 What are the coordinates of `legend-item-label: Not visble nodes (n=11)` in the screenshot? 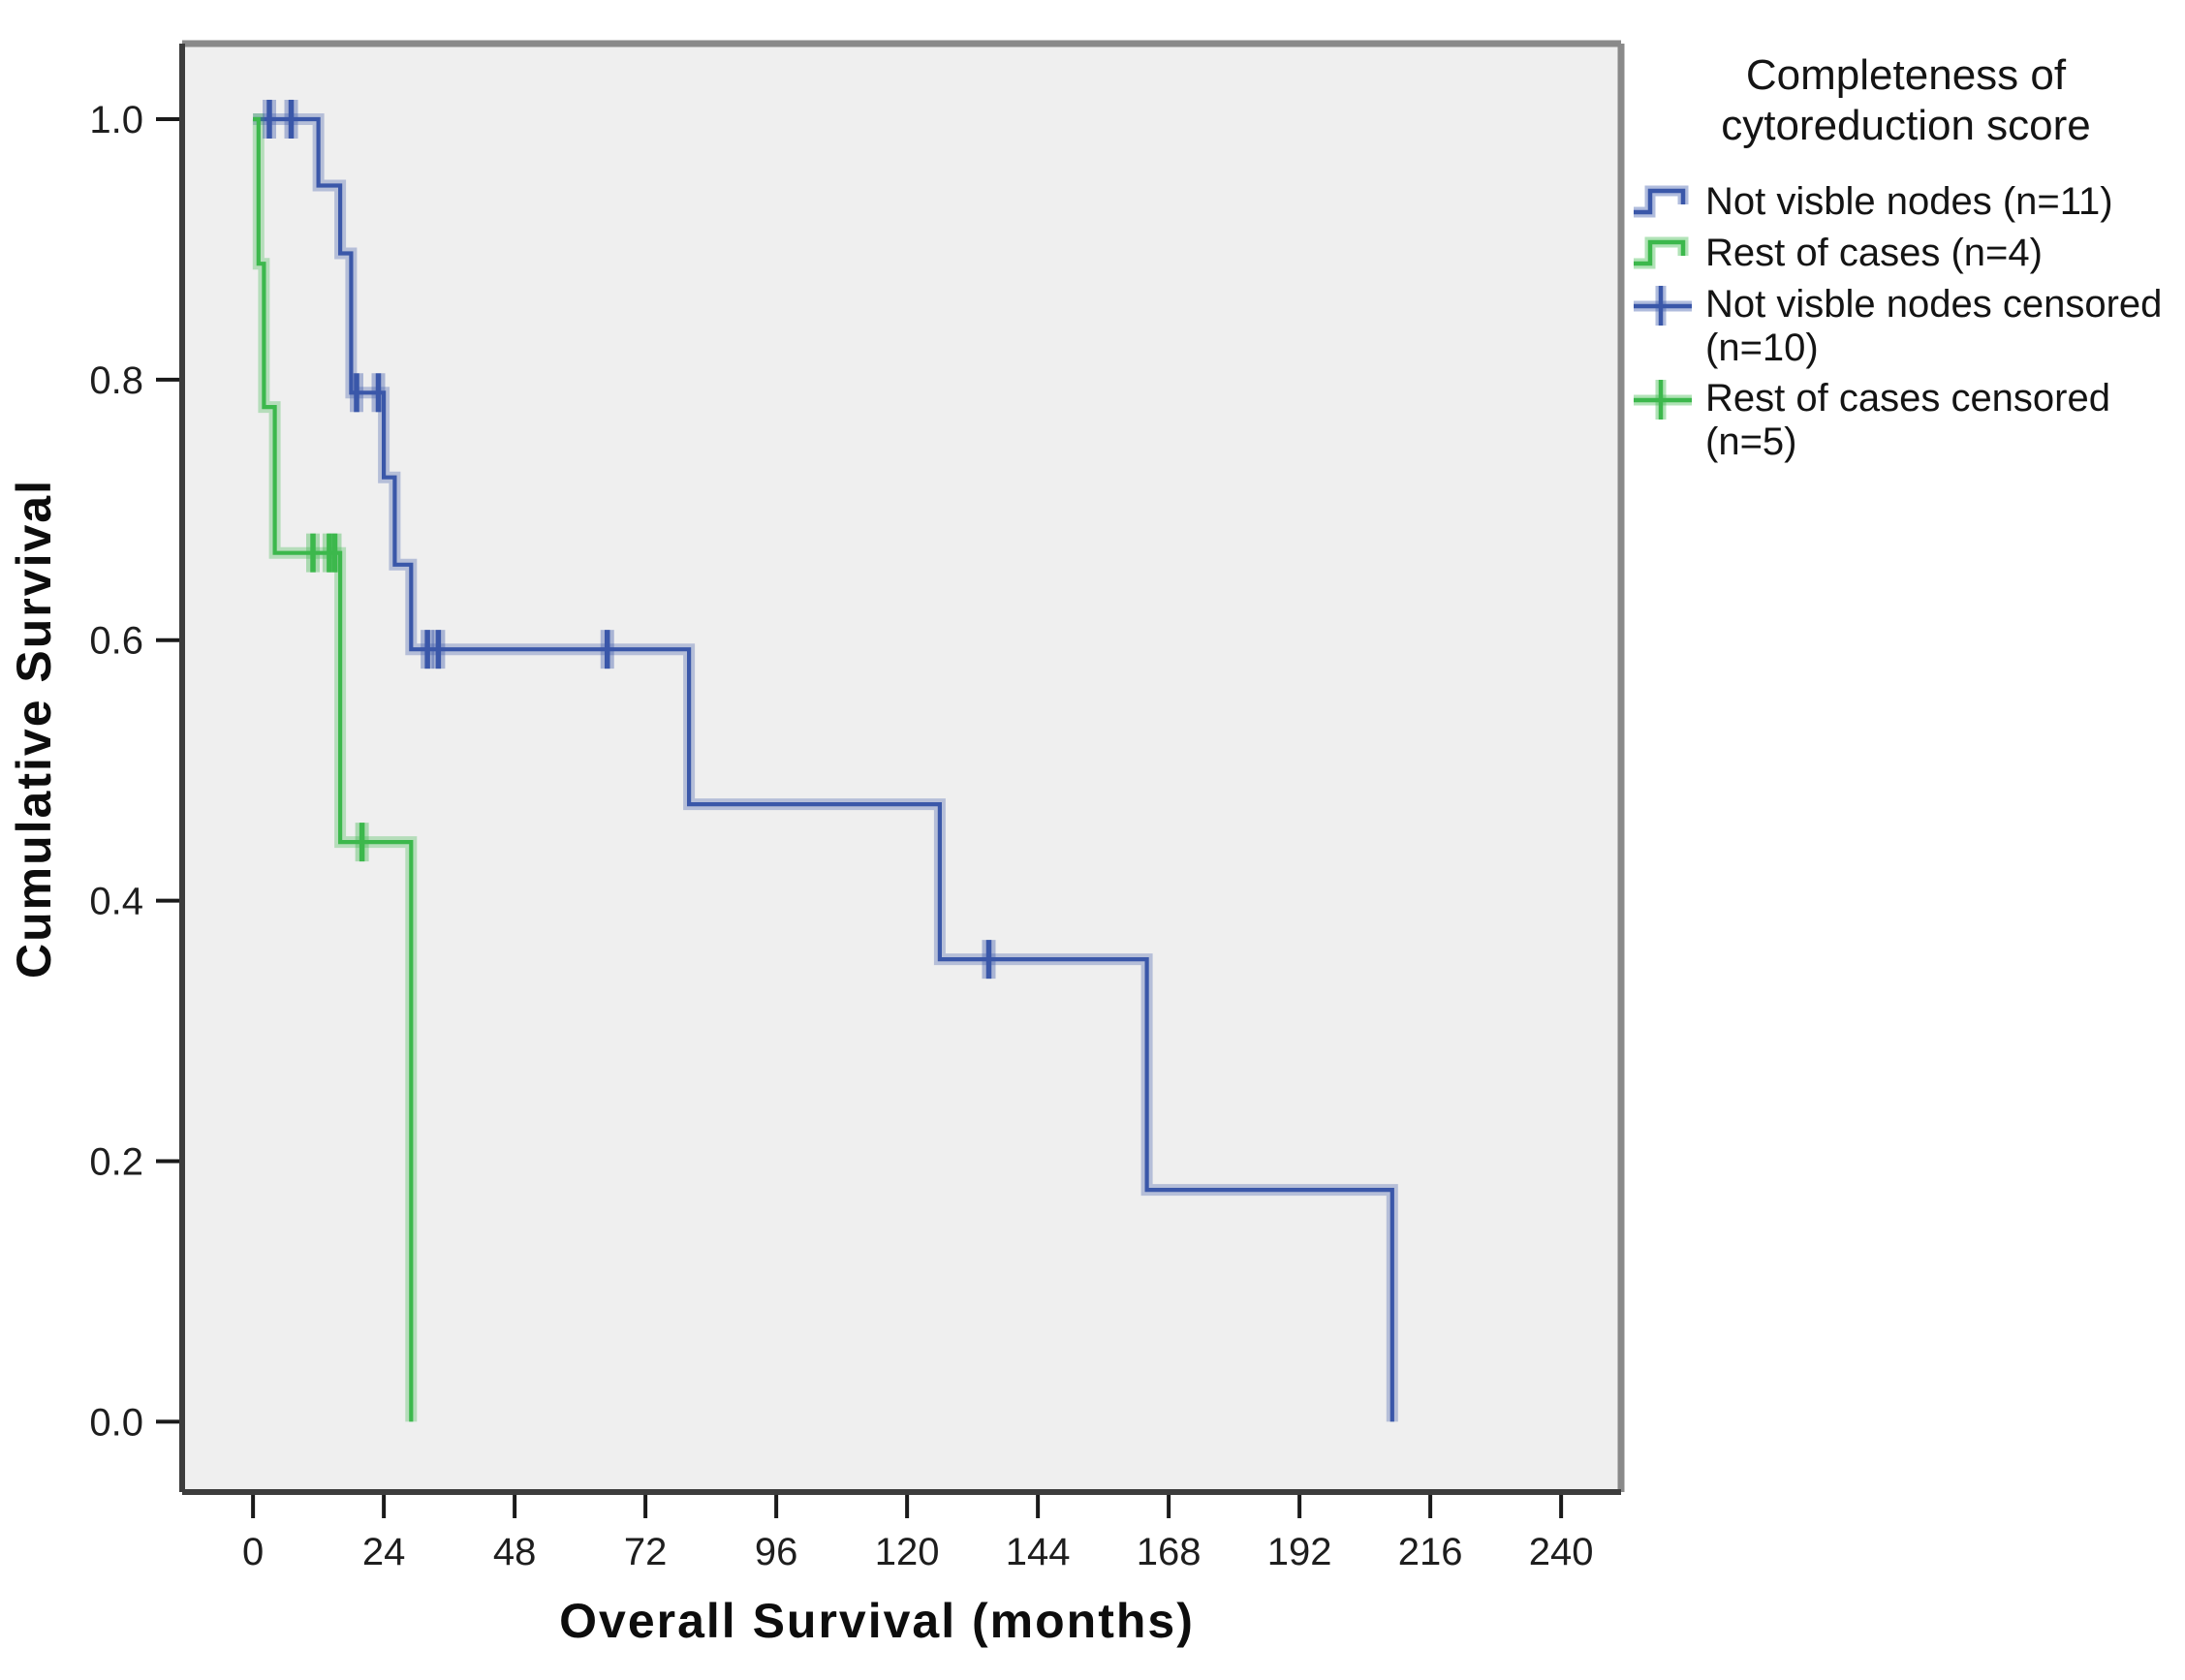 It's located at (1909, 201).